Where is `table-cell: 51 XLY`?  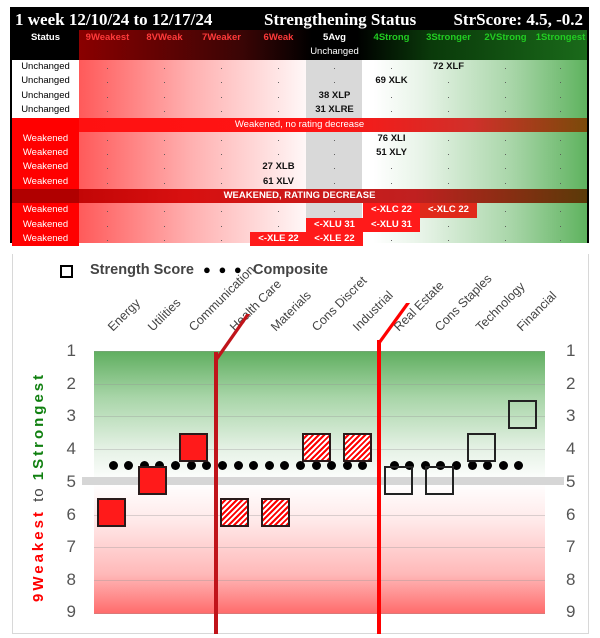 table-cell: 51 XLY is located at coordinates (391, 152).